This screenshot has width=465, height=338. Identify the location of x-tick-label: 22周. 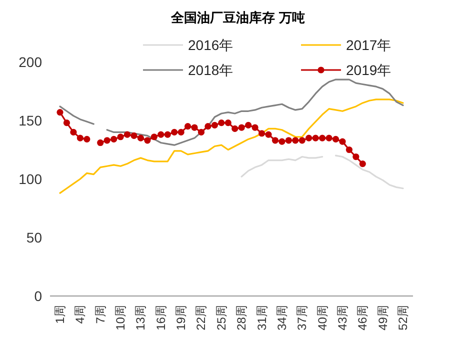
(201, 317).